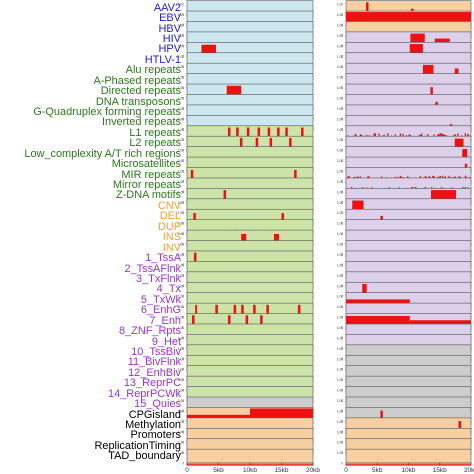 Image resolution: width=474 pixels, height=474 pixels. What do you see at coordinates (152, 268) in the screenshot?
I see `row-label: 2_TssAFlnk` at bounding box center [152, 268].